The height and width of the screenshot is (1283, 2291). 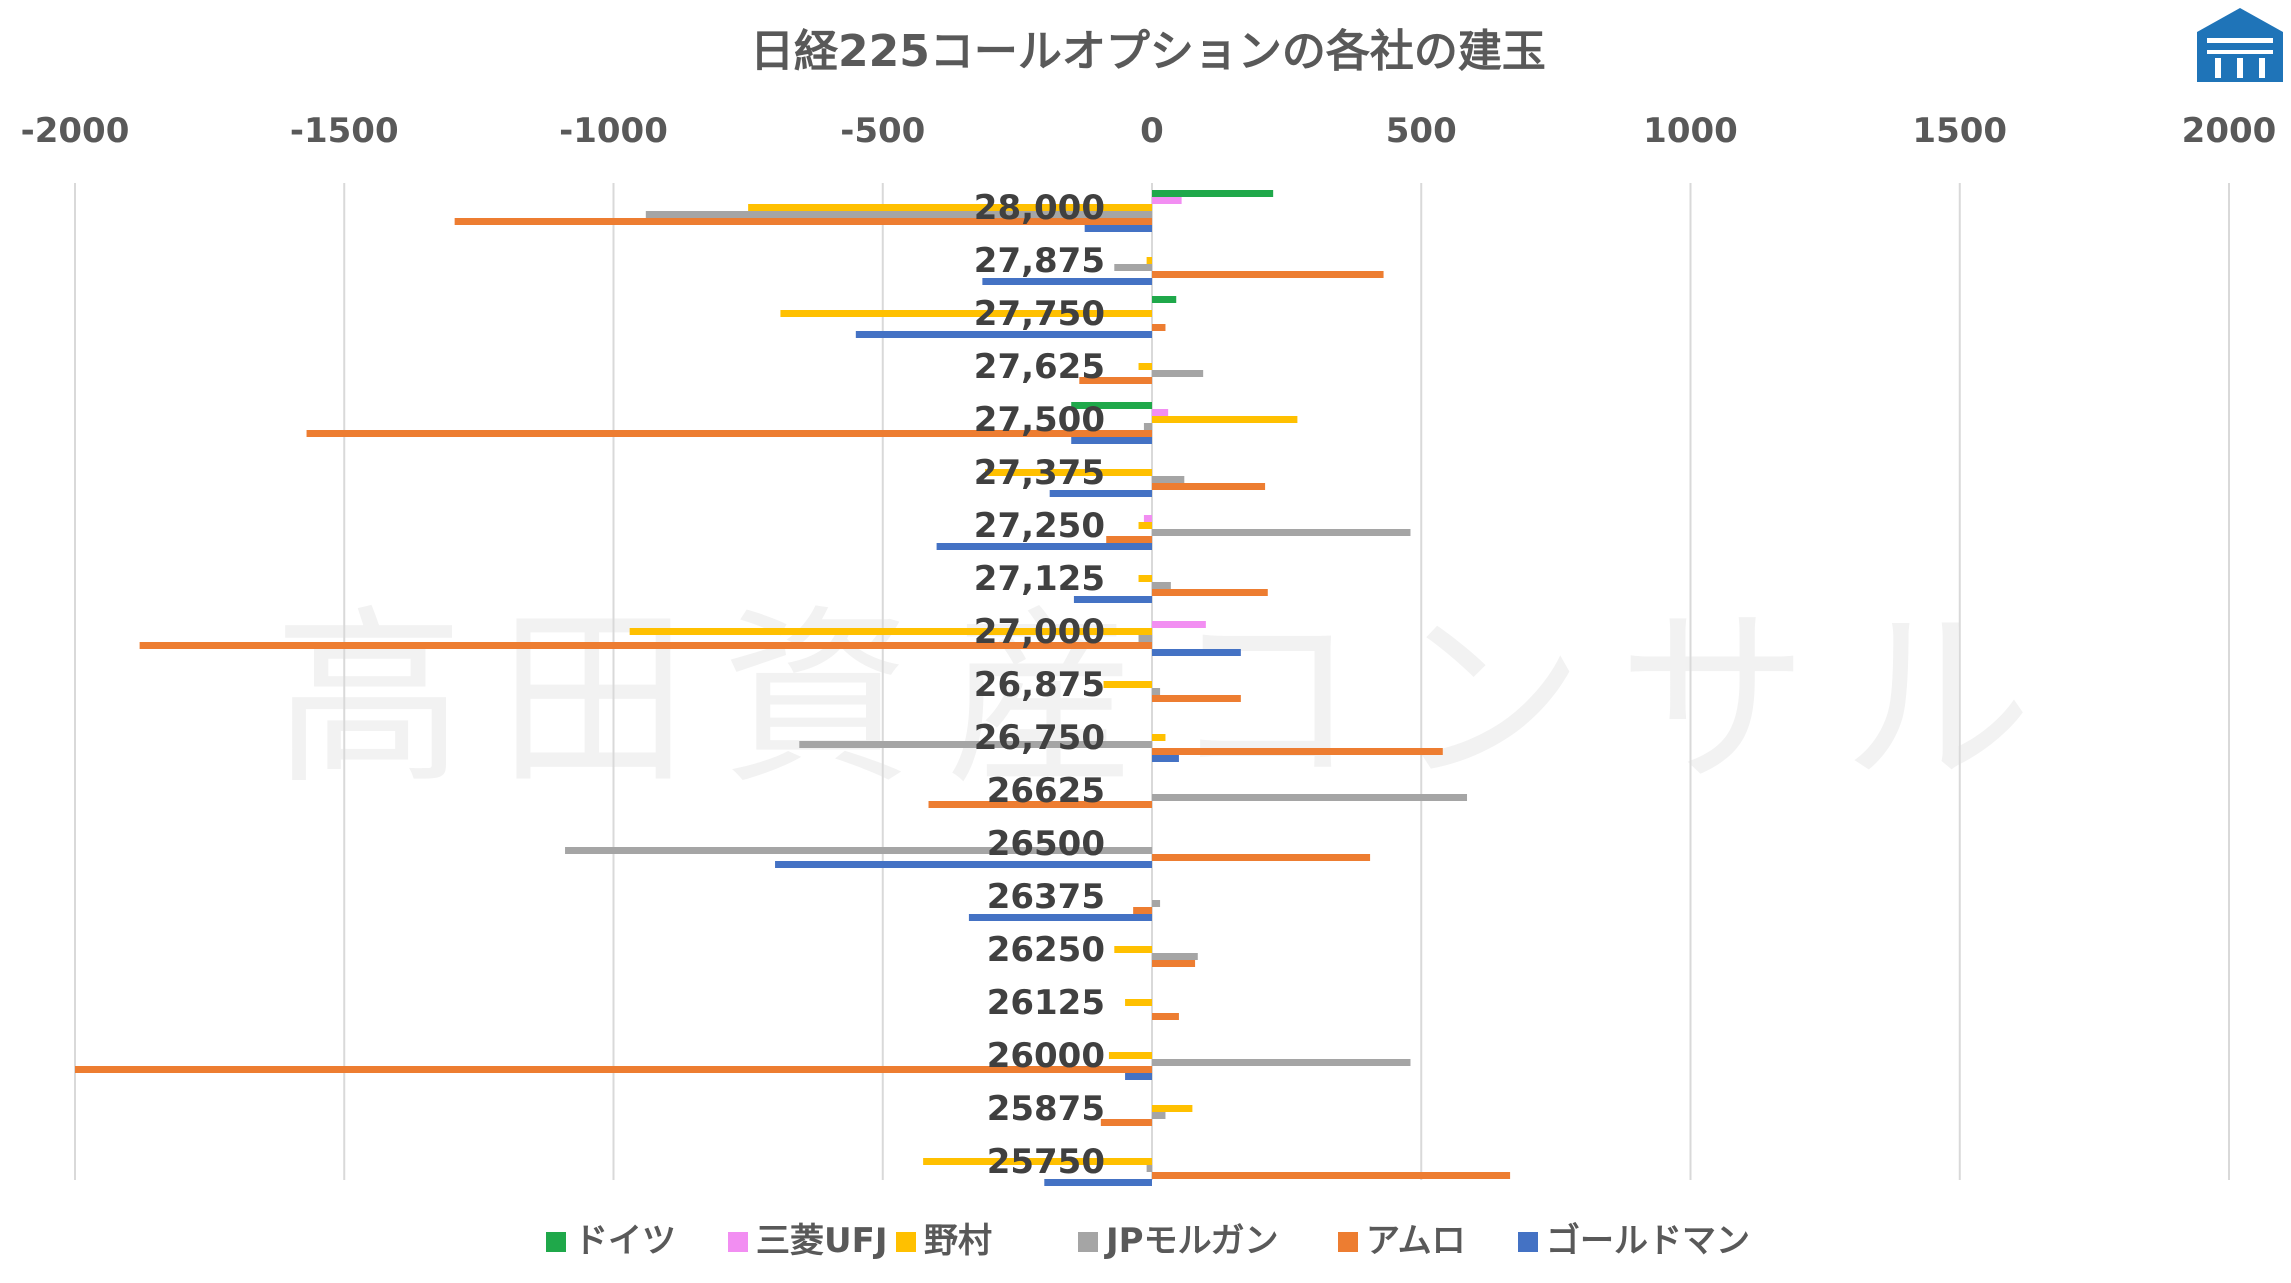 I want to click on legend-label: ゴールドマン, so click(x=1648, y=1241).